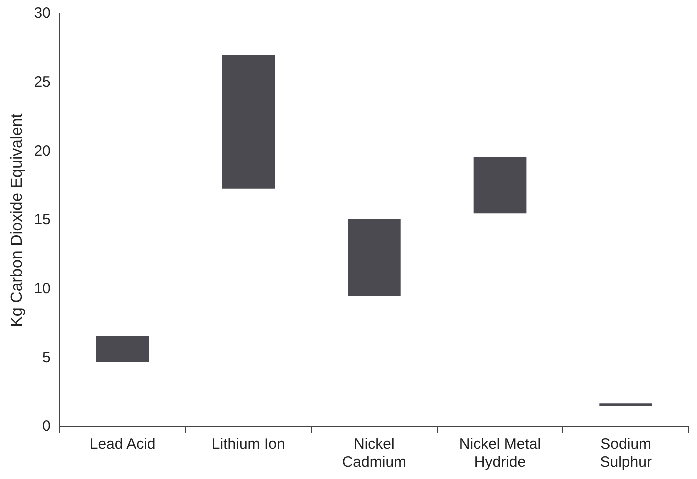 This screenshot has height=479, width=697. I want to click on y-tick-label: 10, so click(42, 289).